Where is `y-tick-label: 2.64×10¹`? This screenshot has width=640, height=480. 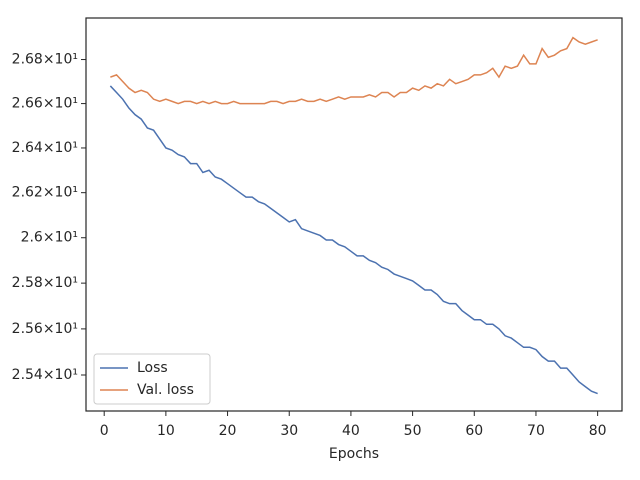 y-tick-label: 2.64×10¹ is located at coordinates (45, 148).